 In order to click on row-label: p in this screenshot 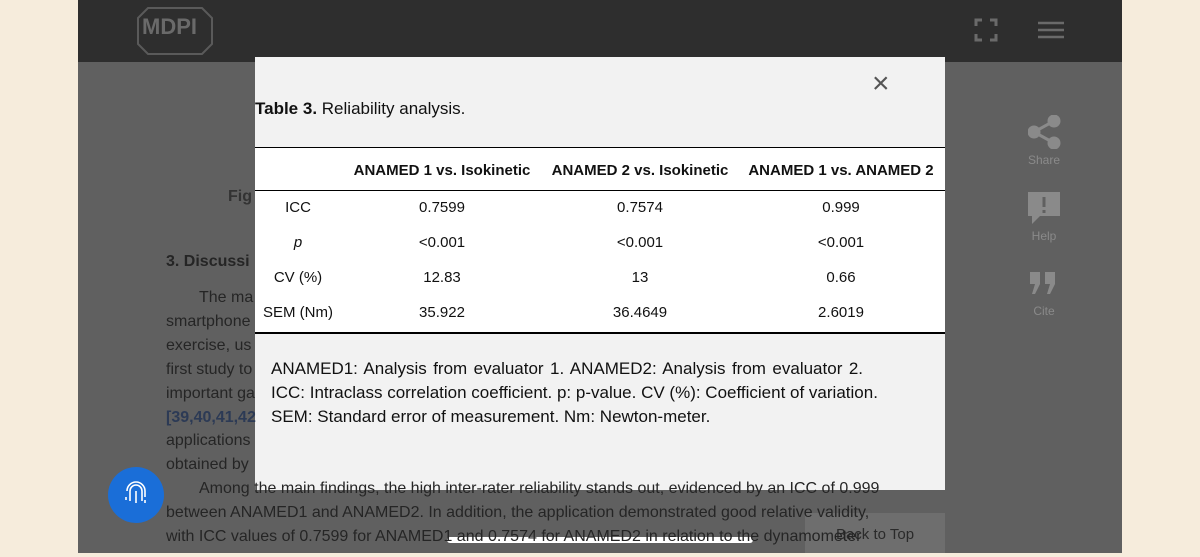, I will do `click(298, 242)`.